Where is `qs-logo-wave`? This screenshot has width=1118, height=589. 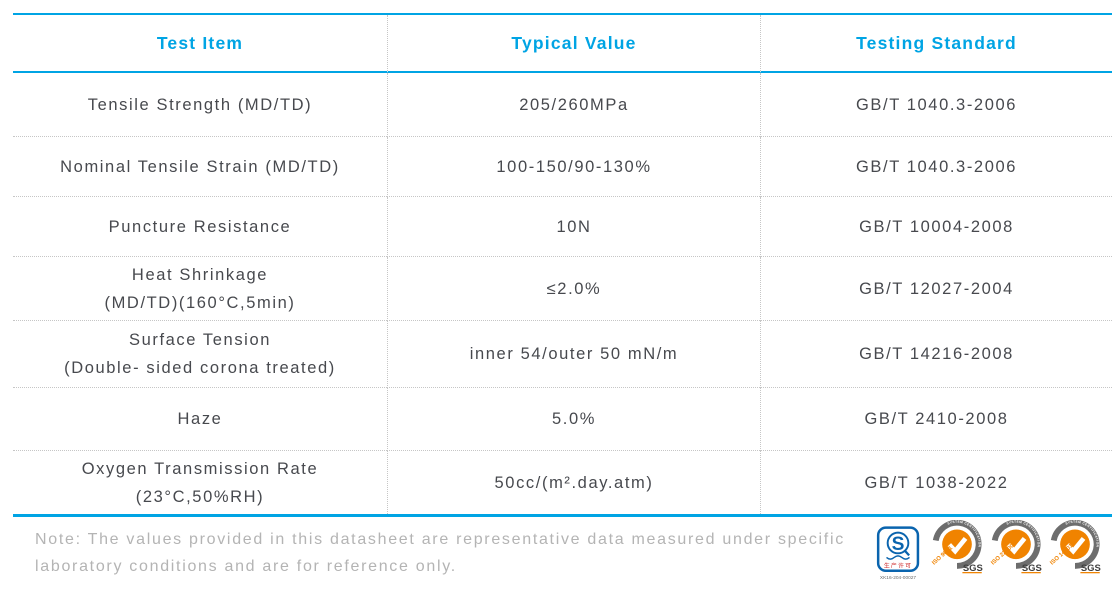 qs-logo-wave is located at coordinates (898, 557).